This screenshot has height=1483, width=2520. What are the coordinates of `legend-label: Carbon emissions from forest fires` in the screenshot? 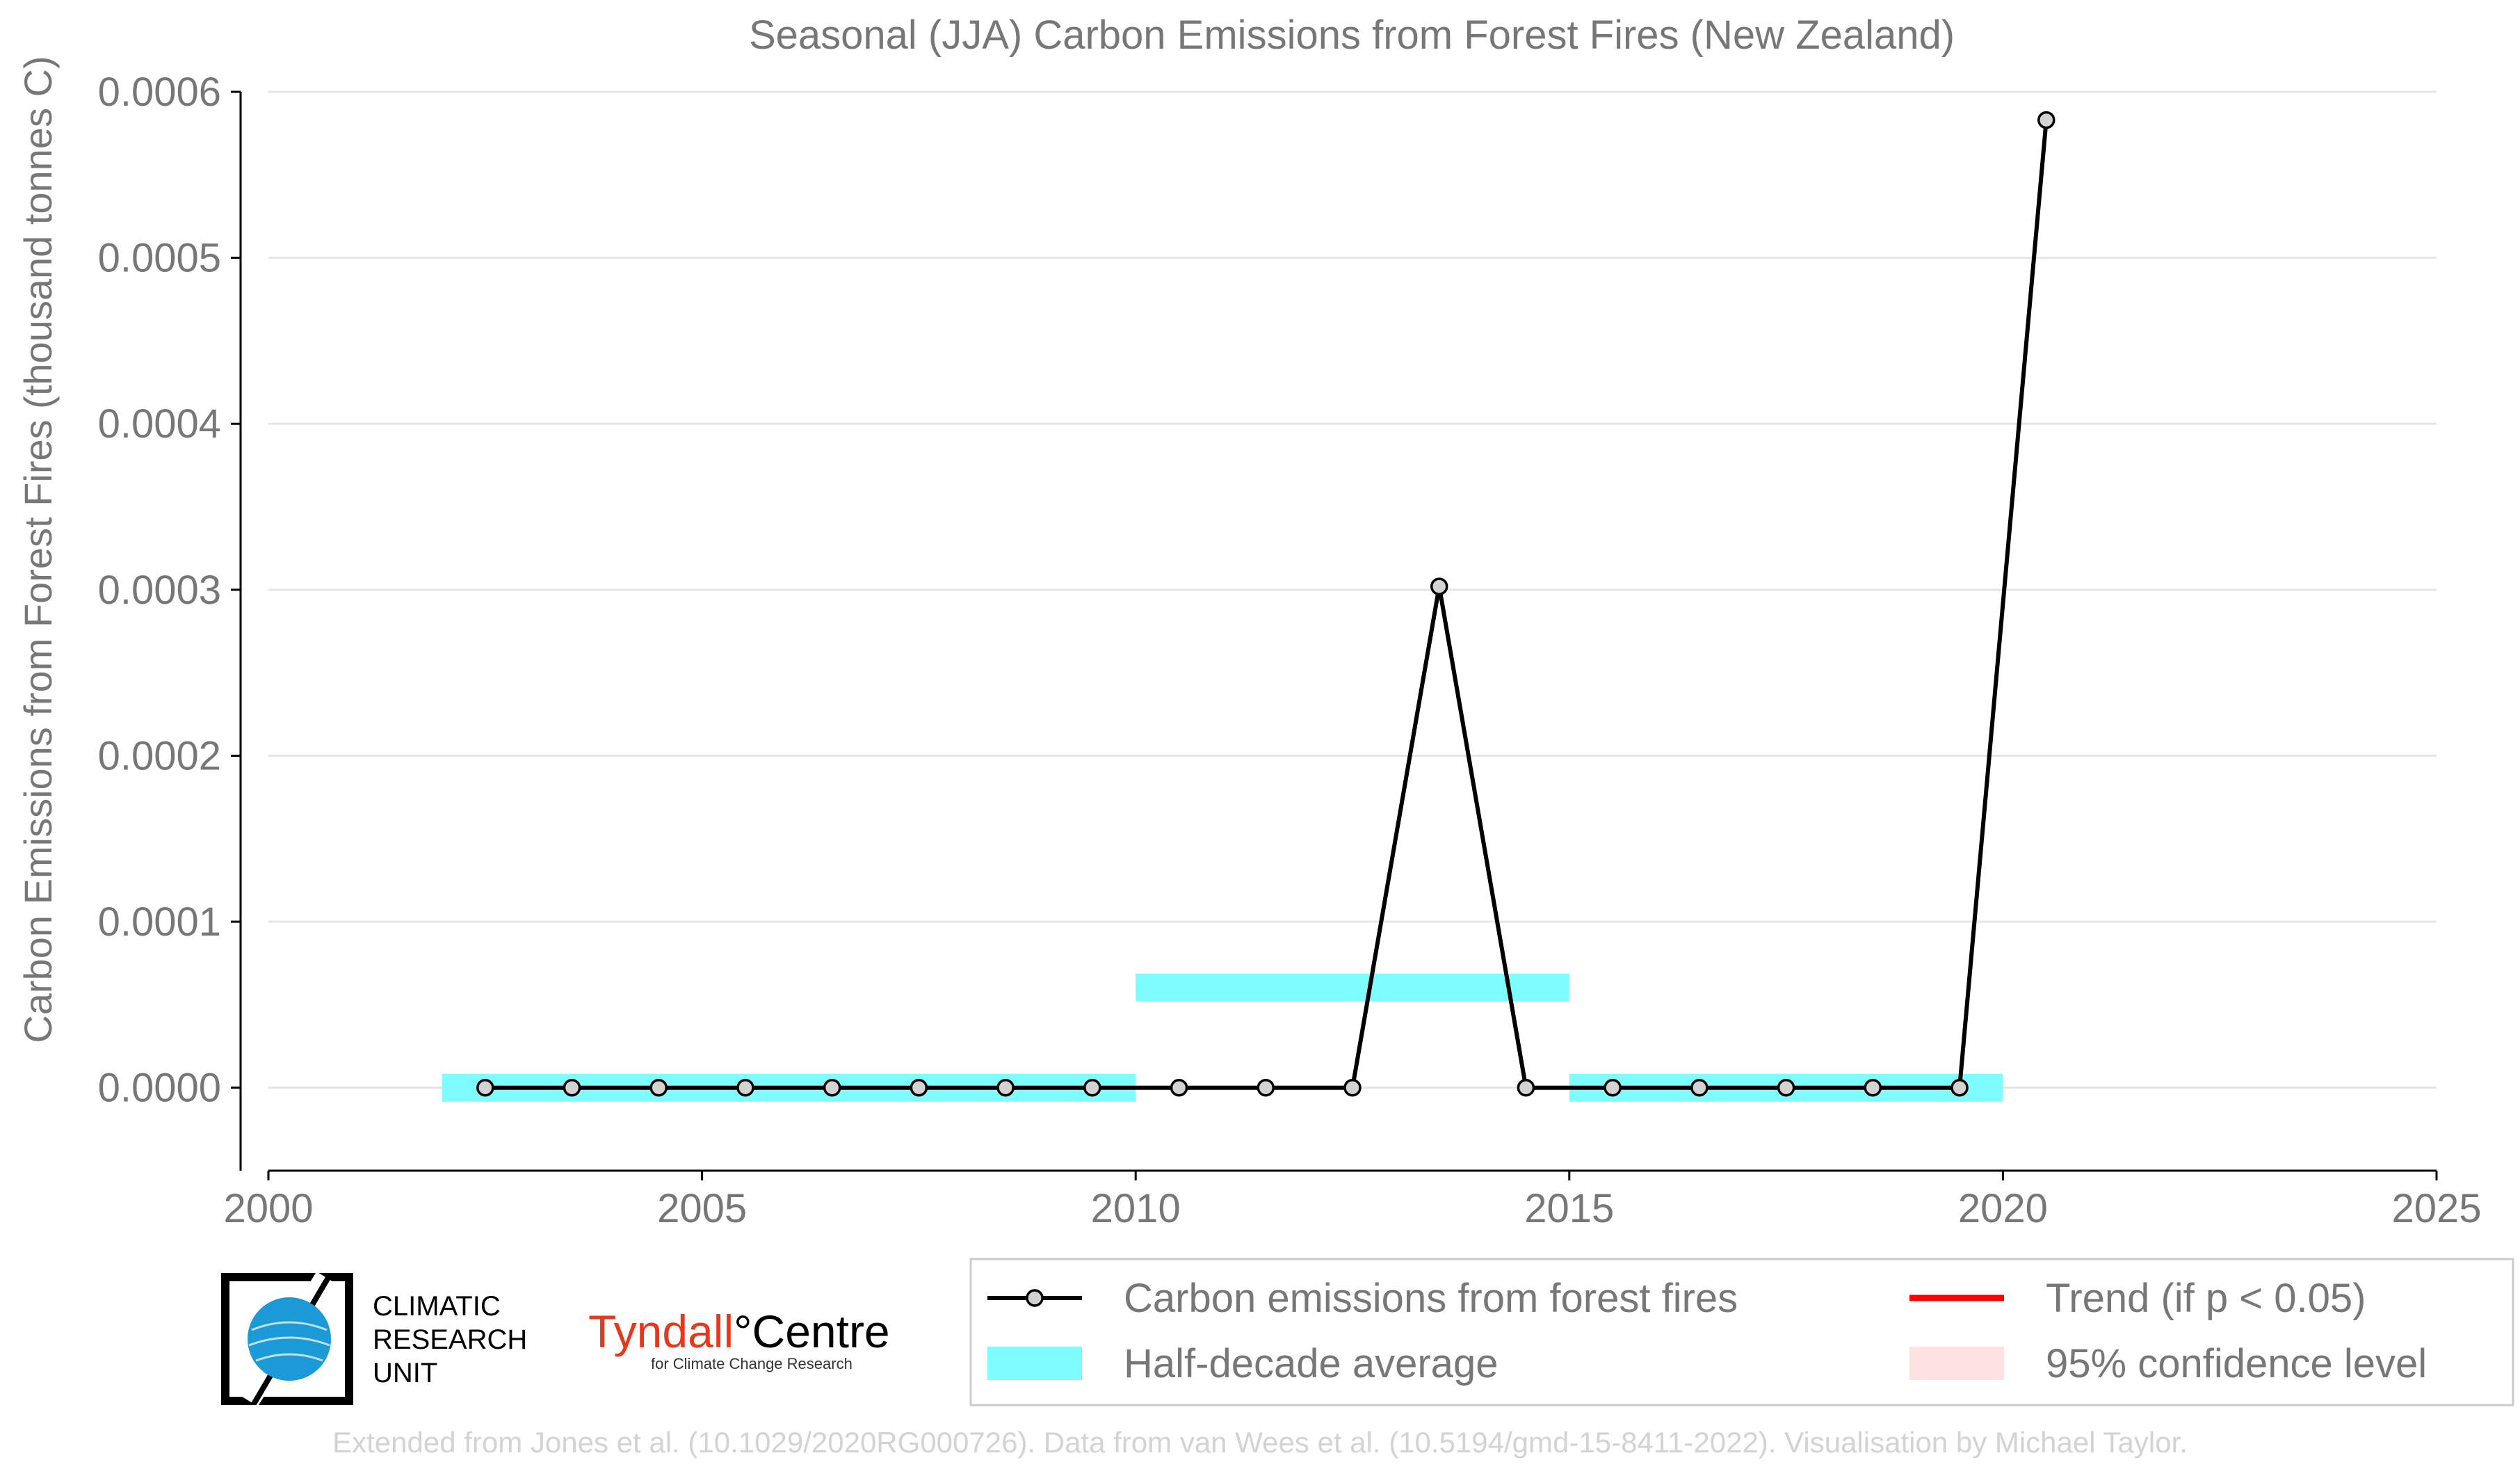 It's located at (1431, 1298).